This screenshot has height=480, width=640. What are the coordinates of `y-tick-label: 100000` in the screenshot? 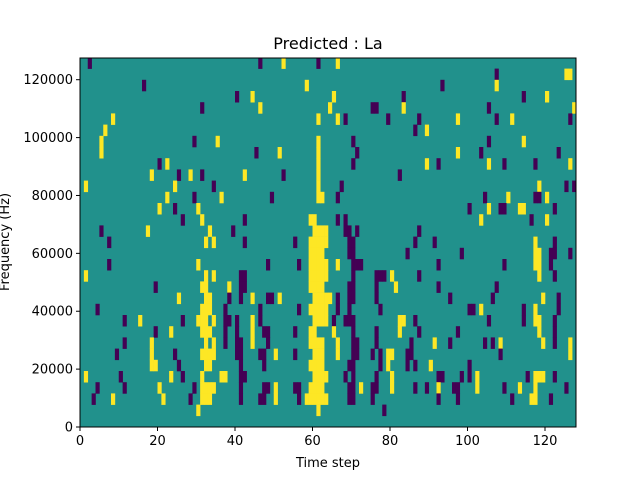 It's located at (48, 138).